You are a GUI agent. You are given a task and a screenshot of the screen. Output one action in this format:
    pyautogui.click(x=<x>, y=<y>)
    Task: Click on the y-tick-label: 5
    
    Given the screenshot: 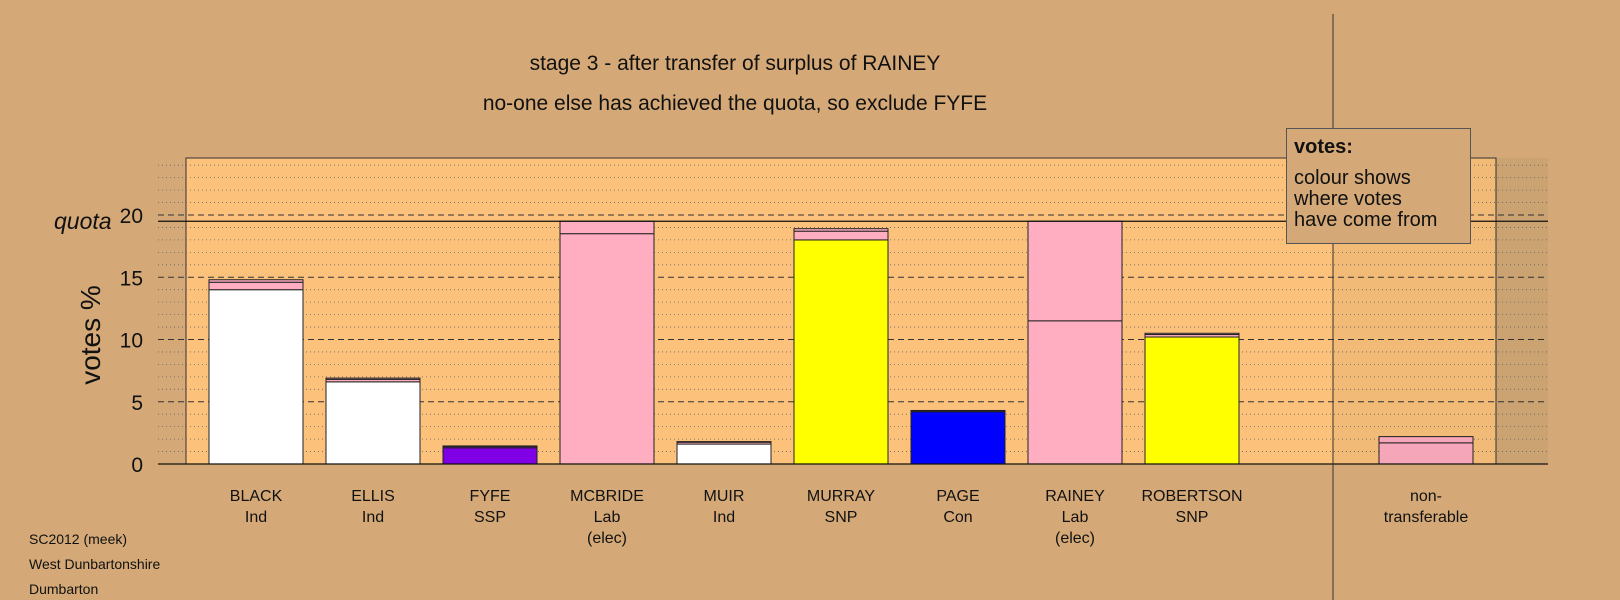 What is the action you would take?
    pyautogui.click(x=137, y=403)
    